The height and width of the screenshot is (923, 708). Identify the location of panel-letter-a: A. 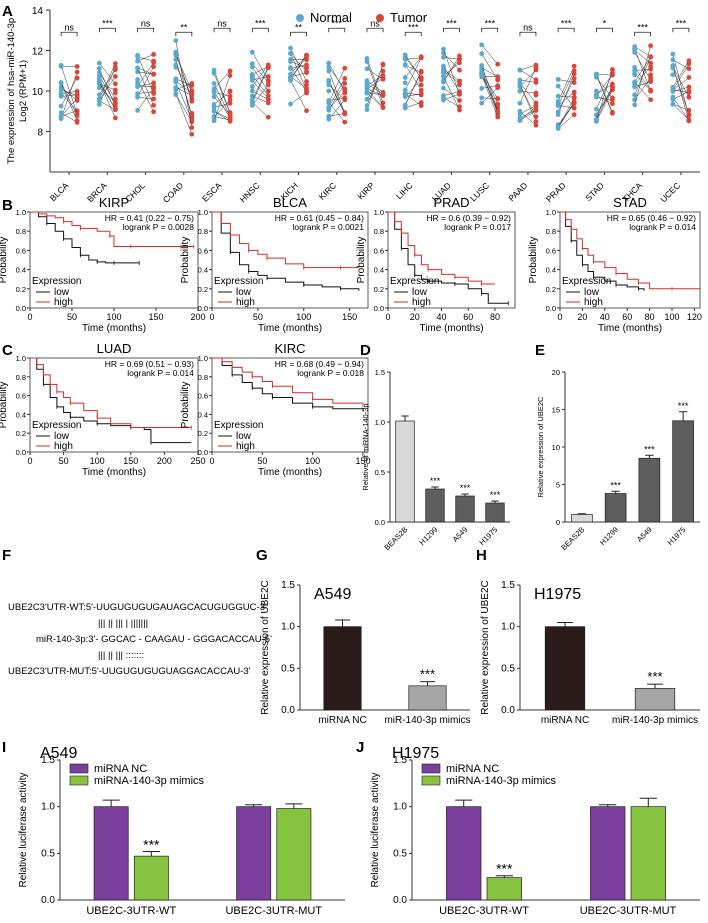
(7, 11).